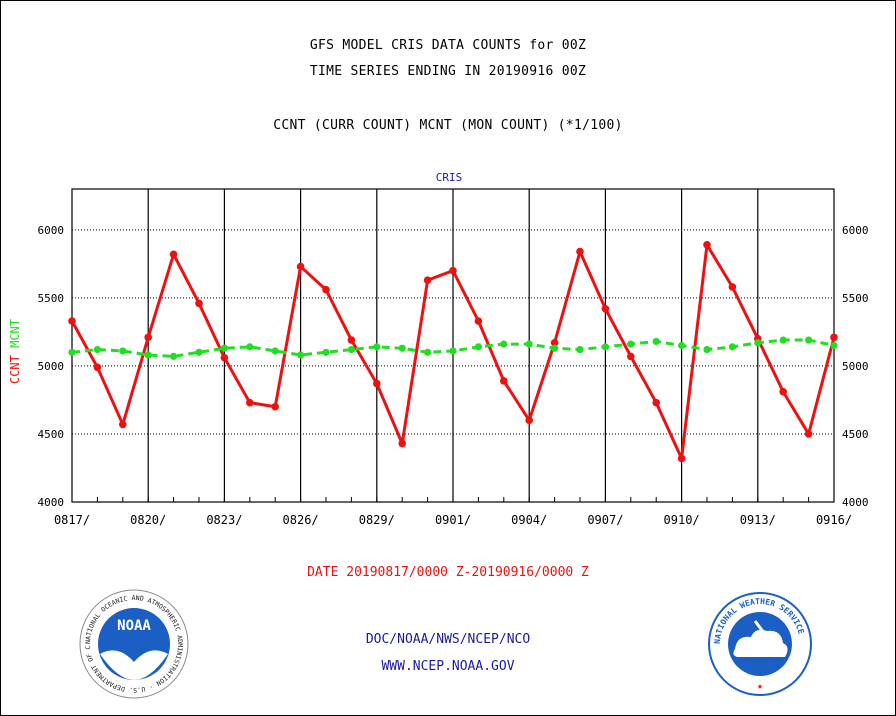 The image size is (896, 716). What do you see at coordinates (605, 520) in the screenshot?
I see `x-tick-label: 0907/` at bounding box center [605, 520].